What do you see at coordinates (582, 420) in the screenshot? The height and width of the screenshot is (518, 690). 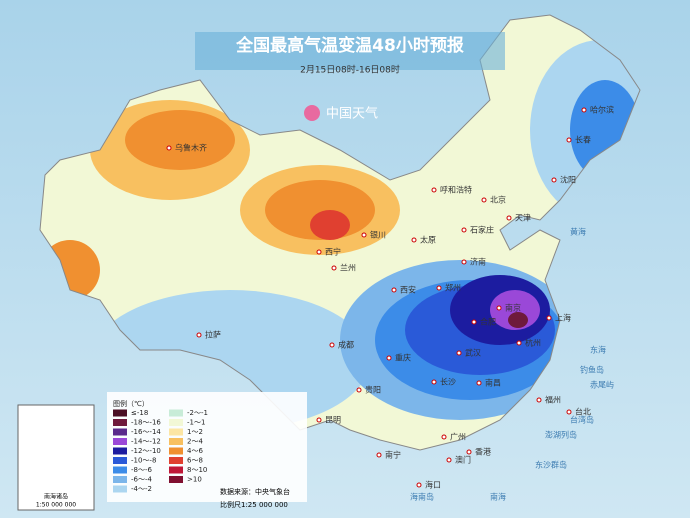 I see `sea-label: 台湾岛` at bounding box center [582, 420].